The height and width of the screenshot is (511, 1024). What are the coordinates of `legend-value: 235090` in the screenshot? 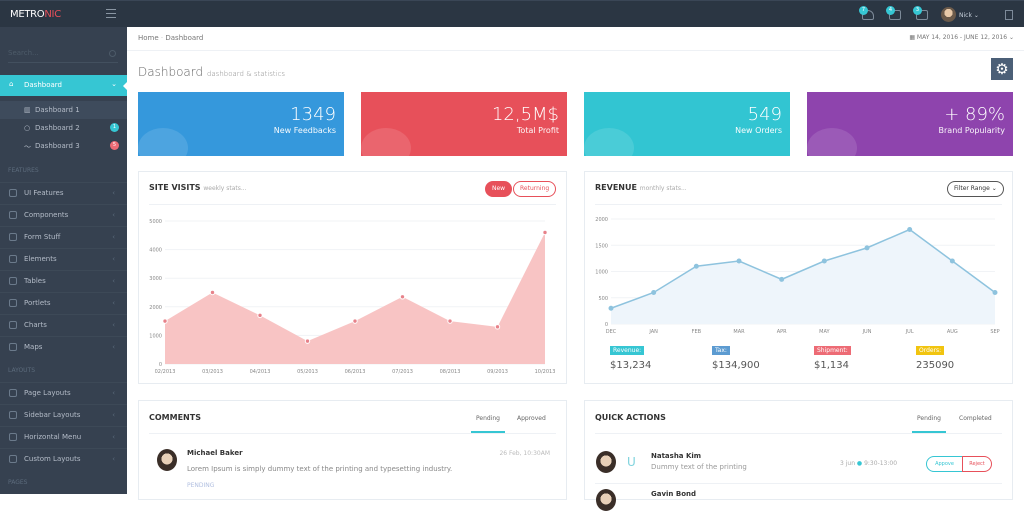 It's located at (935, 365).